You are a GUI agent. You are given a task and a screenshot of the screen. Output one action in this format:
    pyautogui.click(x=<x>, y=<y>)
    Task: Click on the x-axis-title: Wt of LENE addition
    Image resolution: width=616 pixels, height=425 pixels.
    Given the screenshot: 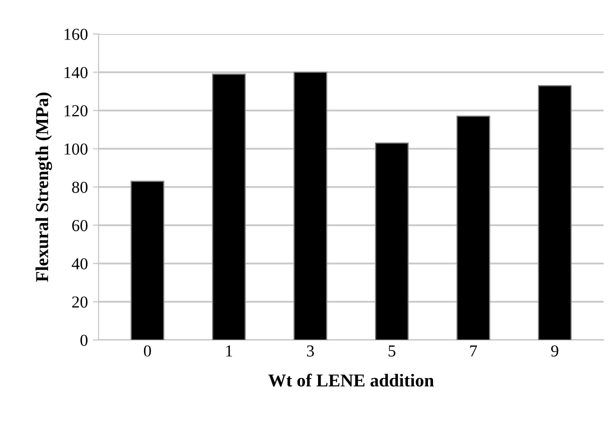 What is the action you would take?
    pyautogui.click(x=351, y=380)
    